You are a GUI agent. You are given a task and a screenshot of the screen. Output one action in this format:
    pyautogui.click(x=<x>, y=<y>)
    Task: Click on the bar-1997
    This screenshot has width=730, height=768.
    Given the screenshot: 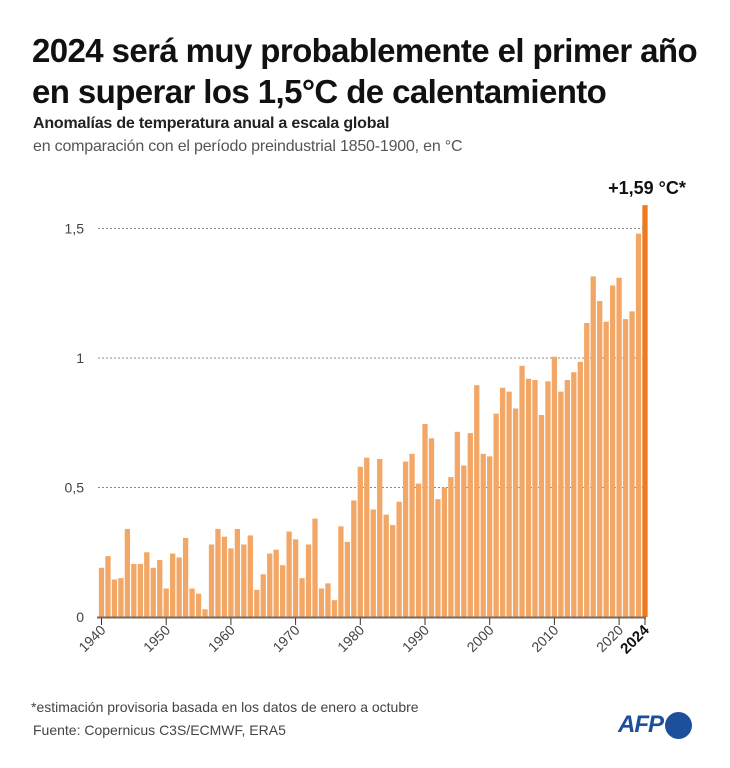 What is the action you would take?
    pyautogui.click(x=470, y=525)
    